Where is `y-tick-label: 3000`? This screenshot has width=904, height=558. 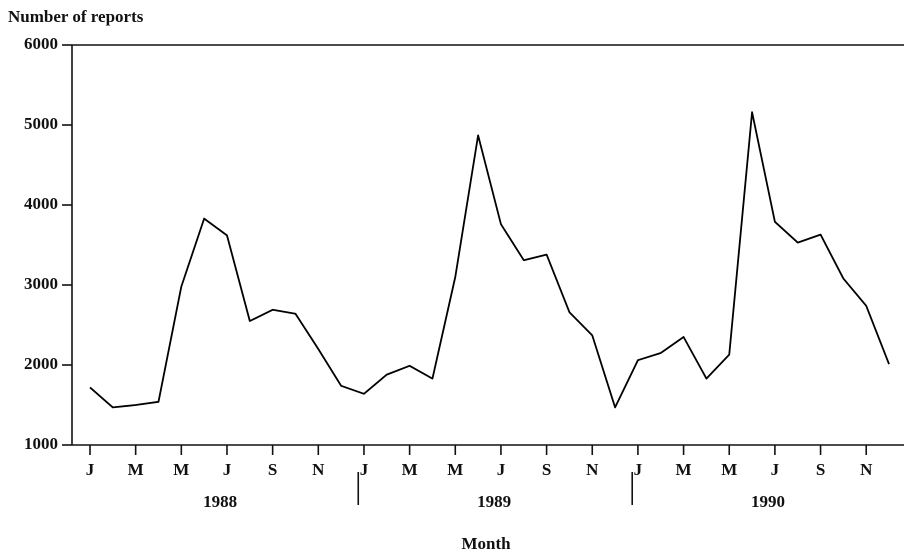
y-tick-label: 3000 is located at coordinates (41, 283).